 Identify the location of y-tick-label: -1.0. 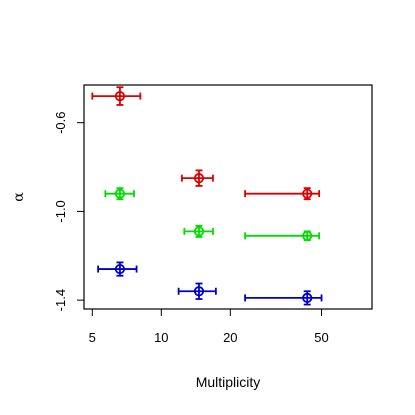
(60, 211).